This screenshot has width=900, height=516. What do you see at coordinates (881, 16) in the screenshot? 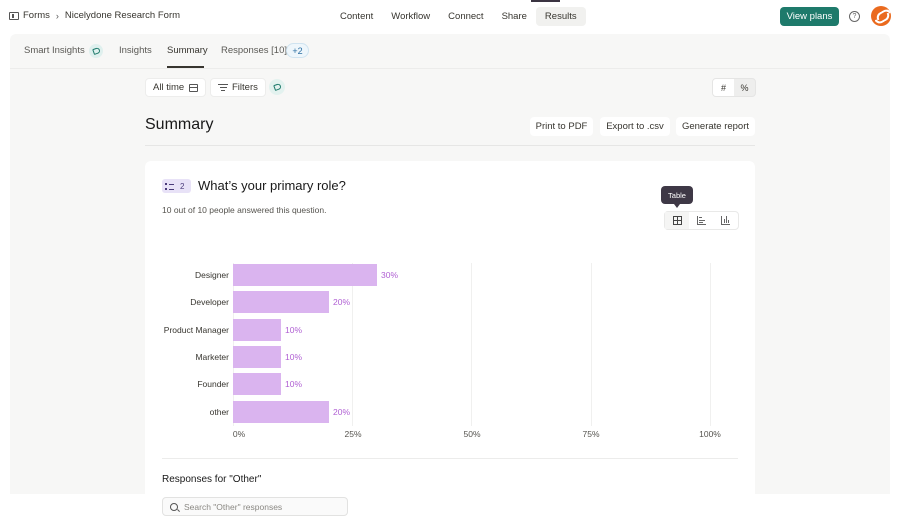
I see `avatar` at bounding box center [881, 16].